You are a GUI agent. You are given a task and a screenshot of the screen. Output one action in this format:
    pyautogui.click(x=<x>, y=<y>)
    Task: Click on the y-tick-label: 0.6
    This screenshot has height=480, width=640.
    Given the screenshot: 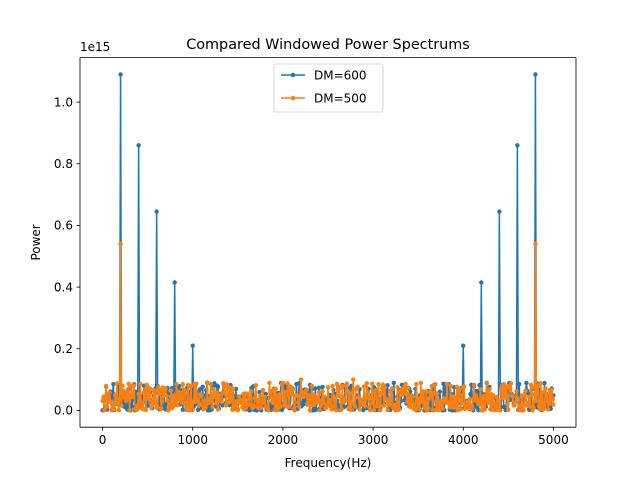 What is the action you would take?
    pyautogui.click(x=63, y=226)
    